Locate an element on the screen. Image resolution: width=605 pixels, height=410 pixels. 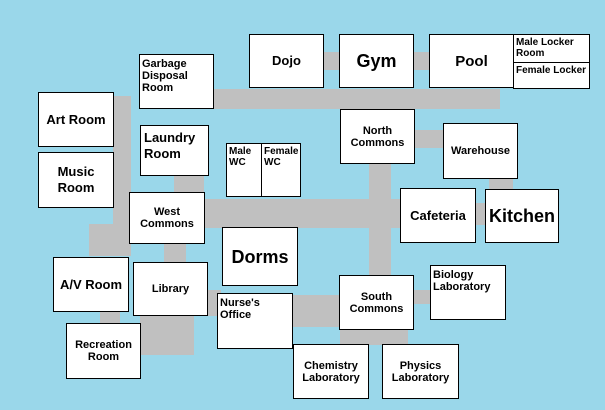
room-female-locker: Female Locker is located at coordinates (551, 75).